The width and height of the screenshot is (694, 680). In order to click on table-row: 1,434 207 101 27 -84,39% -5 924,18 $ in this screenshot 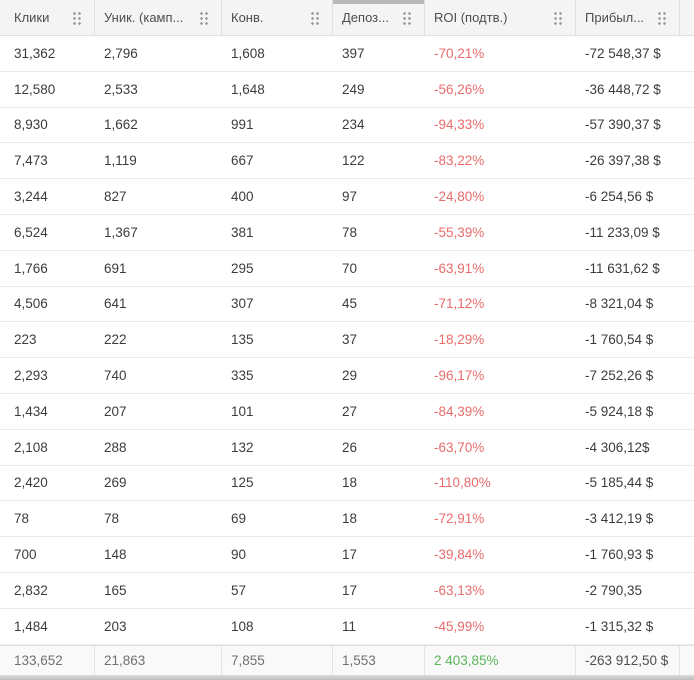, I will do `click(347, 411)`.